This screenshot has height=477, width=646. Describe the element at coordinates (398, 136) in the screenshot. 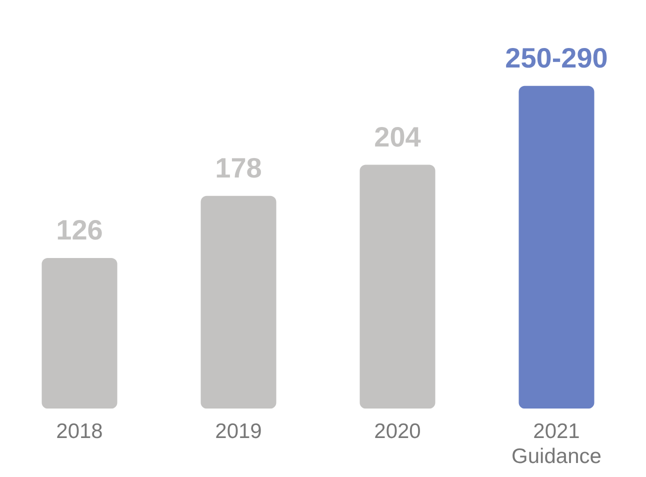

I see `data-label: 204` at that location.